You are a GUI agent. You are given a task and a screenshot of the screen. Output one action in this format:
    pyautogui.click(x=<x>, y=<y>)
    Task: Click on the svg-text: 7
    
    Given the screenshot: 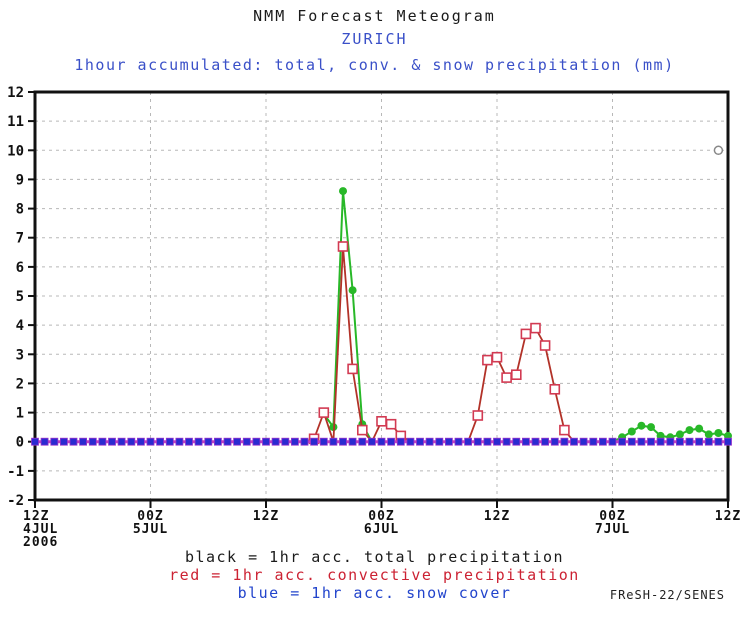 What is the action you would take?
    pyautogui.click(x=20, y=239)
    